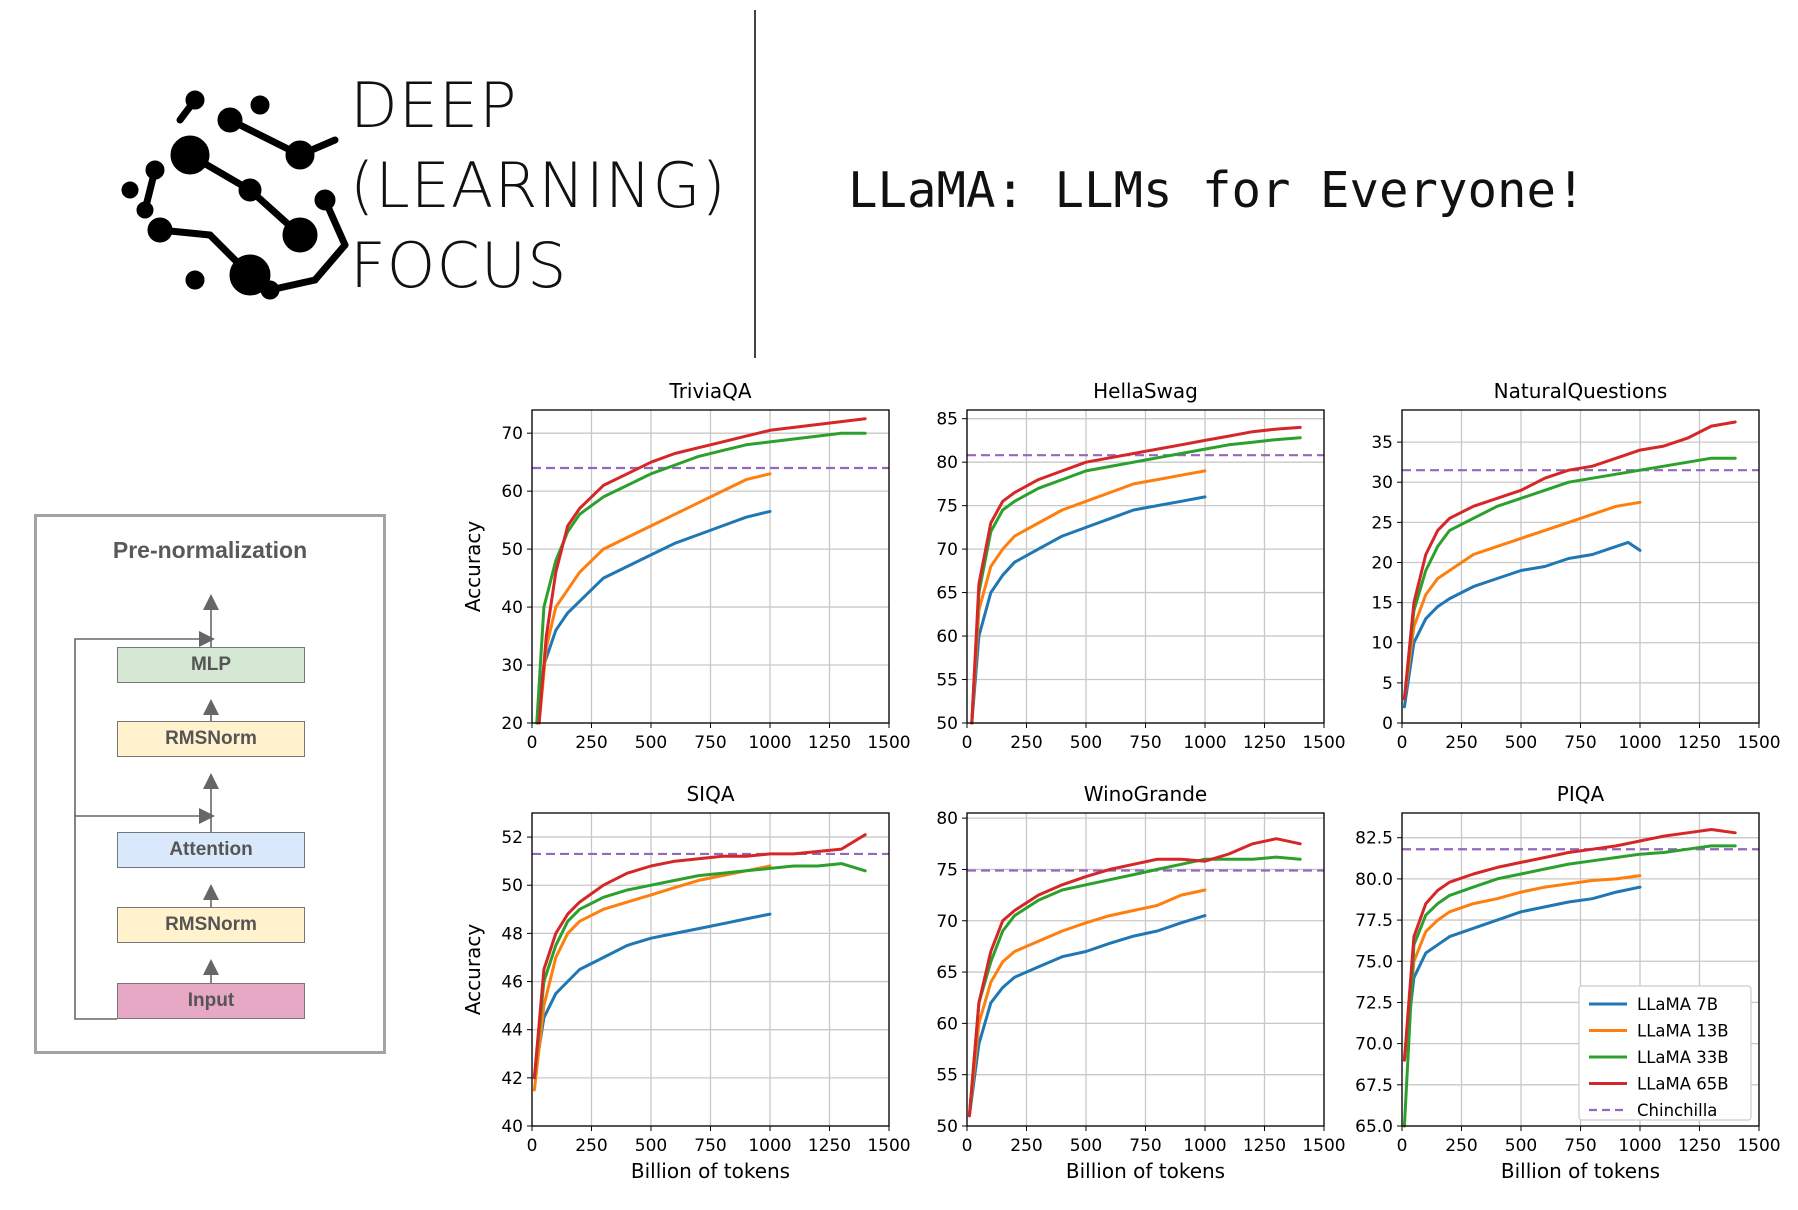 The height and width of the screenshot is (1210, 1798). I want to click on legend-label: LLaMA 33B, so click(1683, 1057).